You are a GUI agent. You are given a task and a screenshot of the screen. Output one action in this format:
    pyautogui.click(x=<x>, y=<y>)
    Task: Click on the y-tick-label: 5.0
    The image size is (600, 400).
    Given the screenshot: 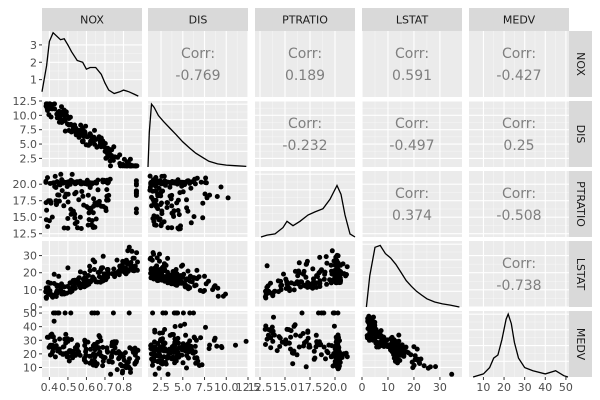 What is the action you would take?
    pyautogui.click(x=29, y=144)
    